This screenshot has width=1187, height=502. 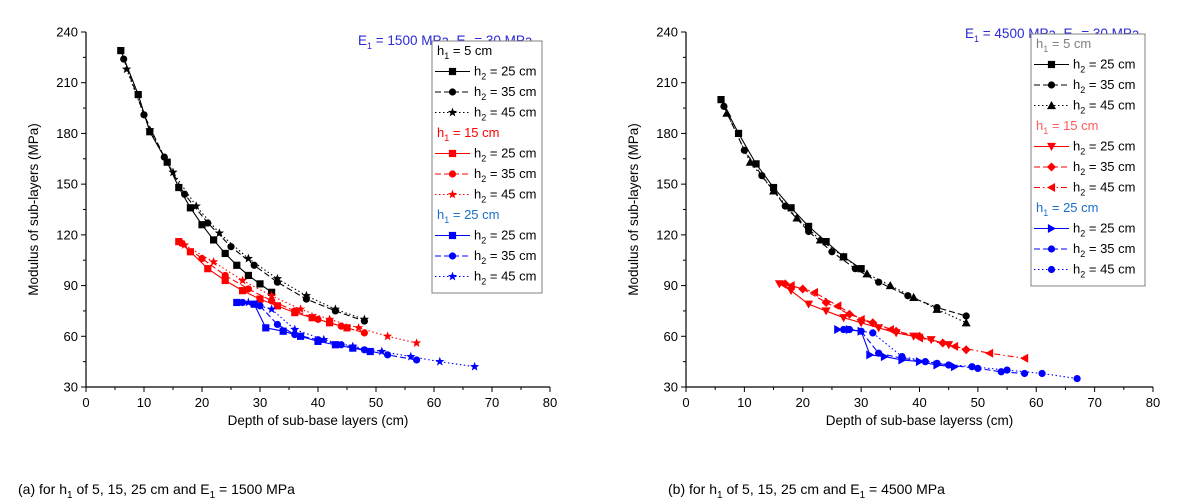 What do you see at coordinates (318, 420) in the screenshot?
I see `x-axis-label: Depth of sub-base layers (cm)` at bounding box center [318, 420].